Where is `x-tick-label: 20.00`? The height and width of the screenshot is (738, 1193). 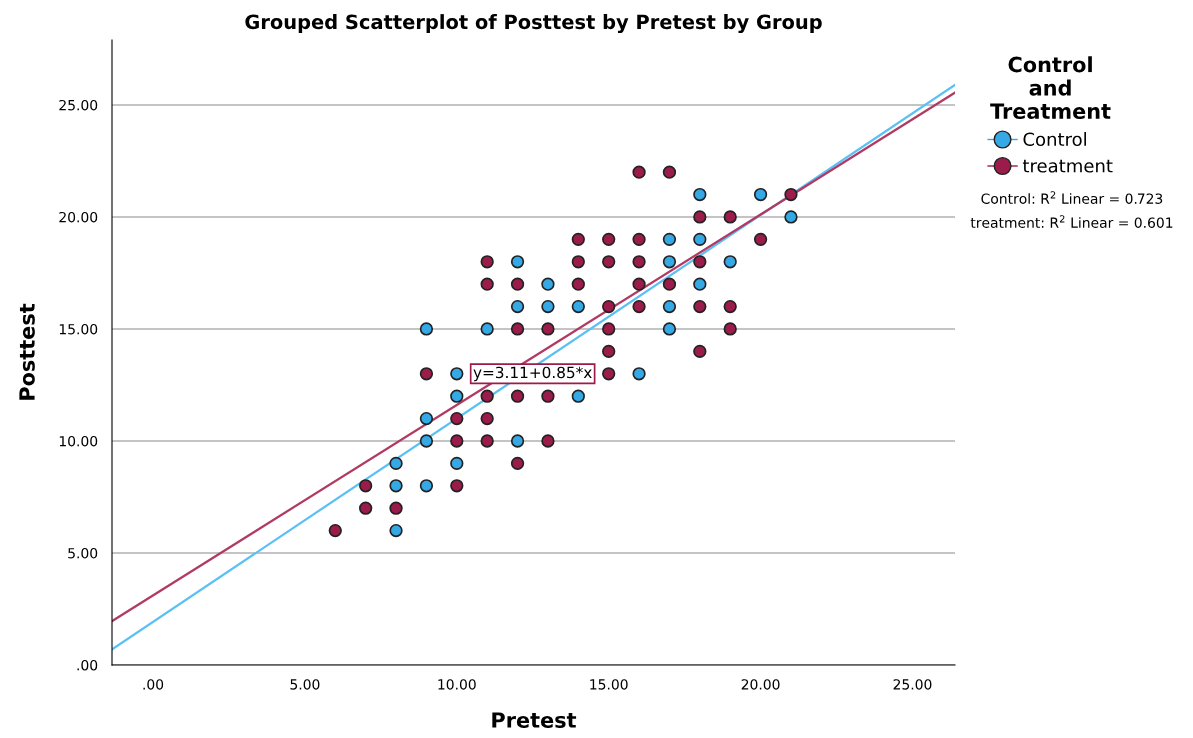
x-tick-label: 20.00 is located at coordinates (760, 684).